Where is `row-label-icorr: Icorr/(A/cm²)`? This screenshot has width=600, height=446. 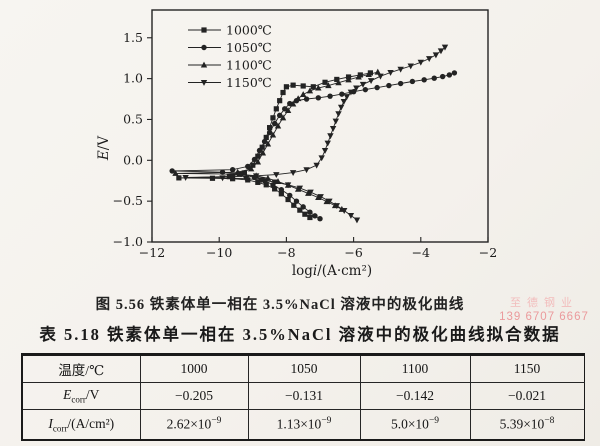
row-label-icorr: Icorr/(A/cm²) is located at coordinates (81, 425).